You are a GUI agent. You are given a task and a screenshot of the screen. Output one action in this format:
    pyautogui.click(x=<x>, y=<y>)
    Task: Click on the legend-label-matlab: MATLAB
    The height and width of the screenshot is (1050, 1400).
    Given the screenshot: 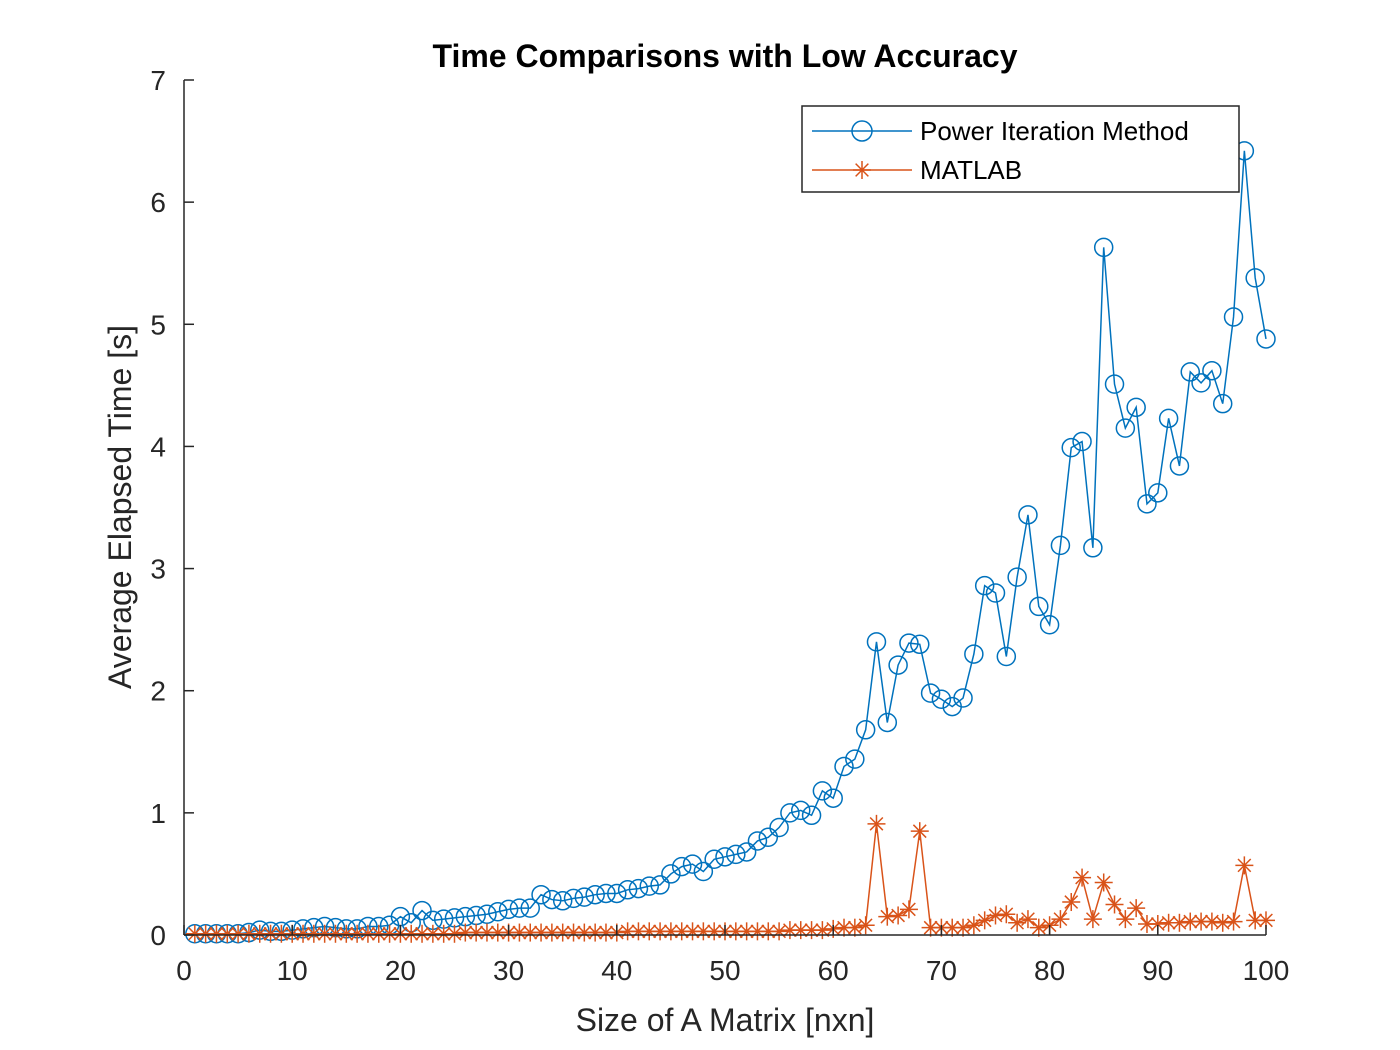 What is the action you would take?
    pyautogui.click(x=971, y=170)
    